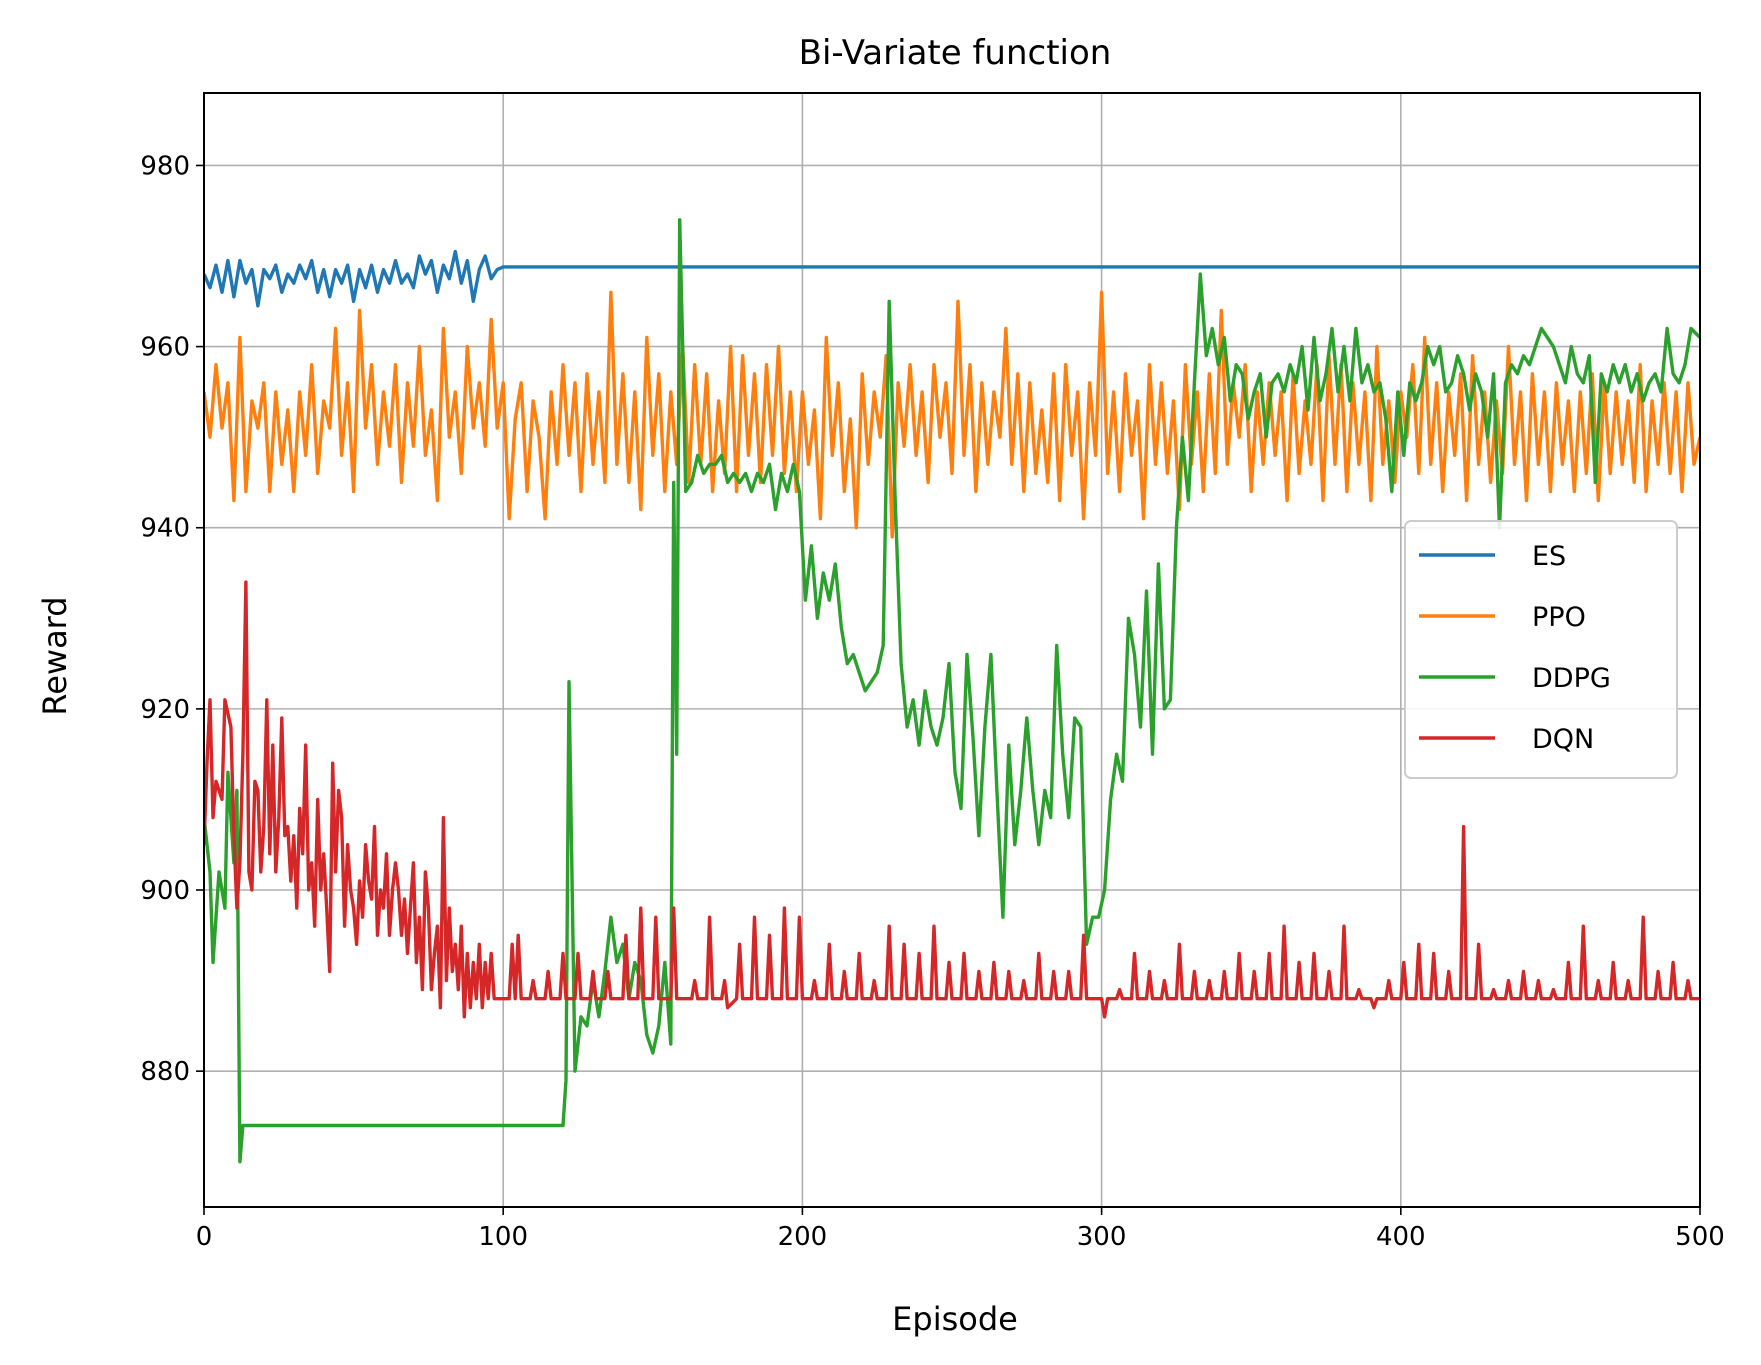 This screenshot has height=1365, width=1761. Describe the element at coordinates (955, 1319) in the screenshot. I see `x-axis-title: Episode` at that location.